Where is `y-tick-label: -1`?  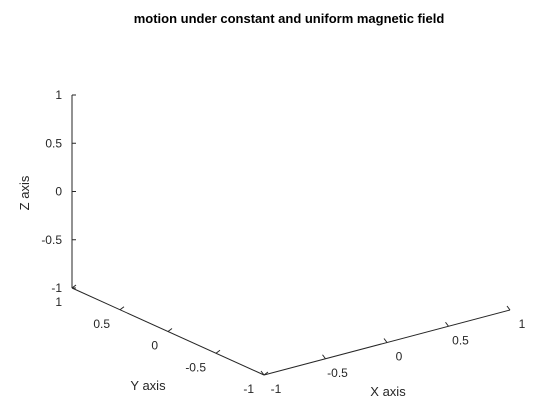
y-tick-label: -1 is located at coordinates (248, 389).